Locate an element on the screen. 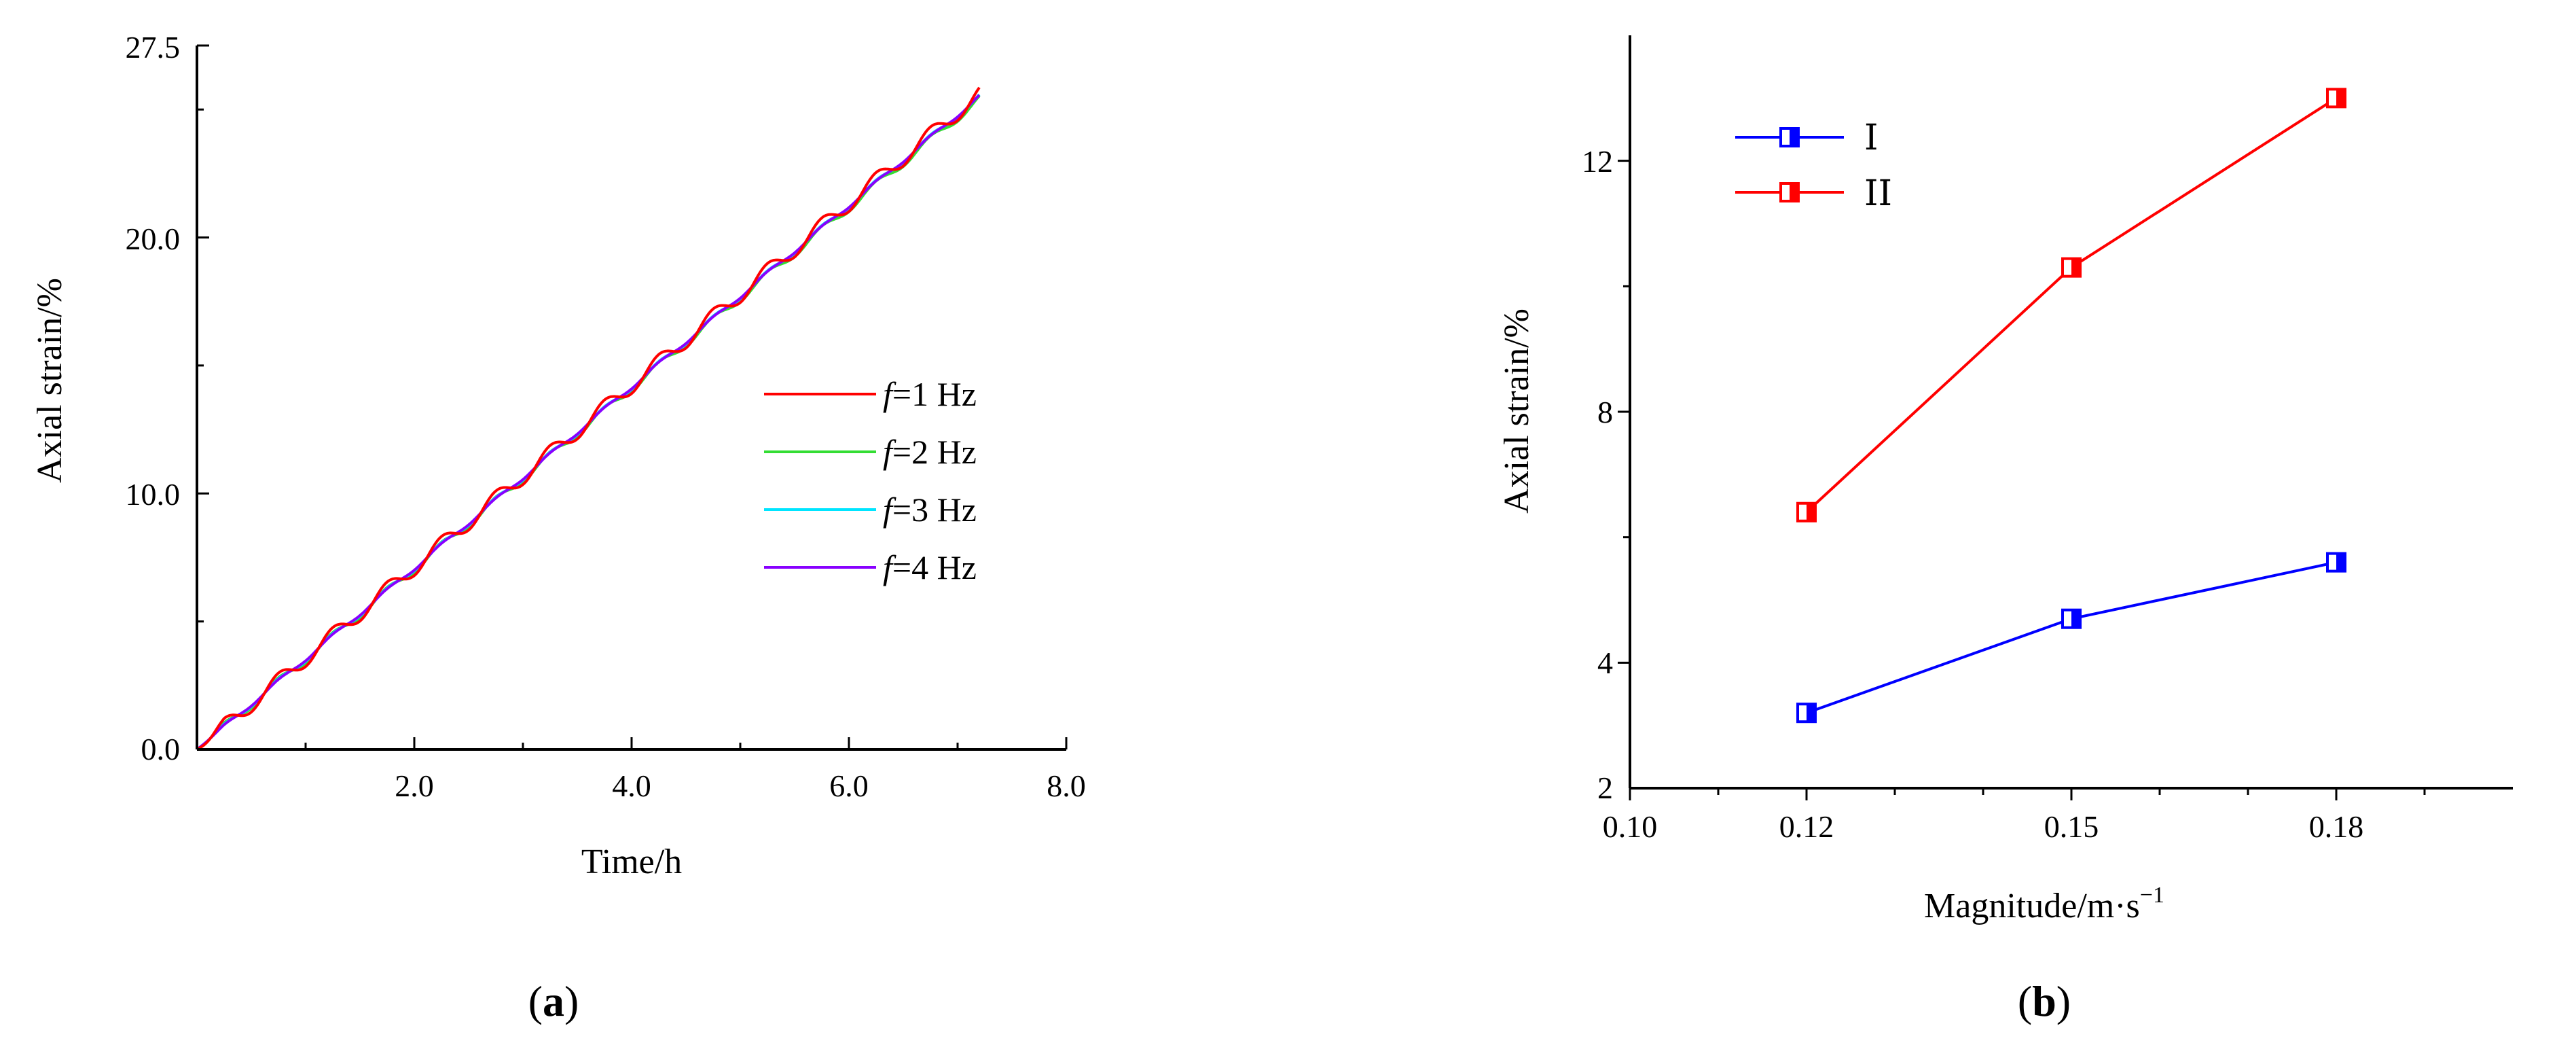 The height and width of the screenshot is (1045, 2576). chart-a-legend-label-4: f=4 Hz is located at coordinates (930, 567).